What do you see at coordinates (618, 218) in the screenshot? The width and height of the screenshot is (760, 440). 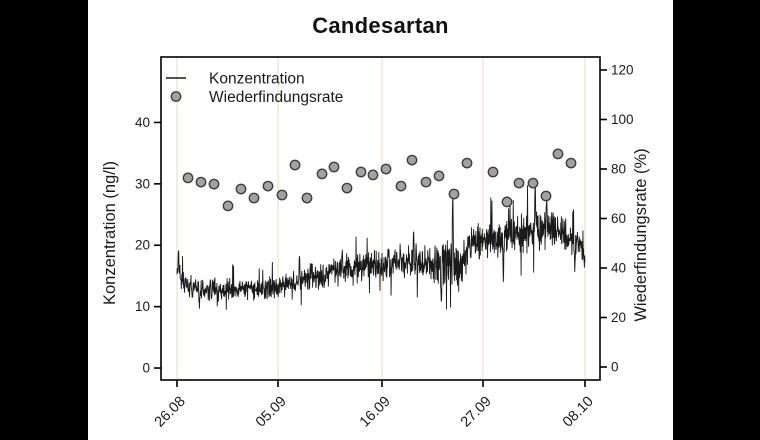 I see `svg-text: 60` at bounding box center [618, 218].